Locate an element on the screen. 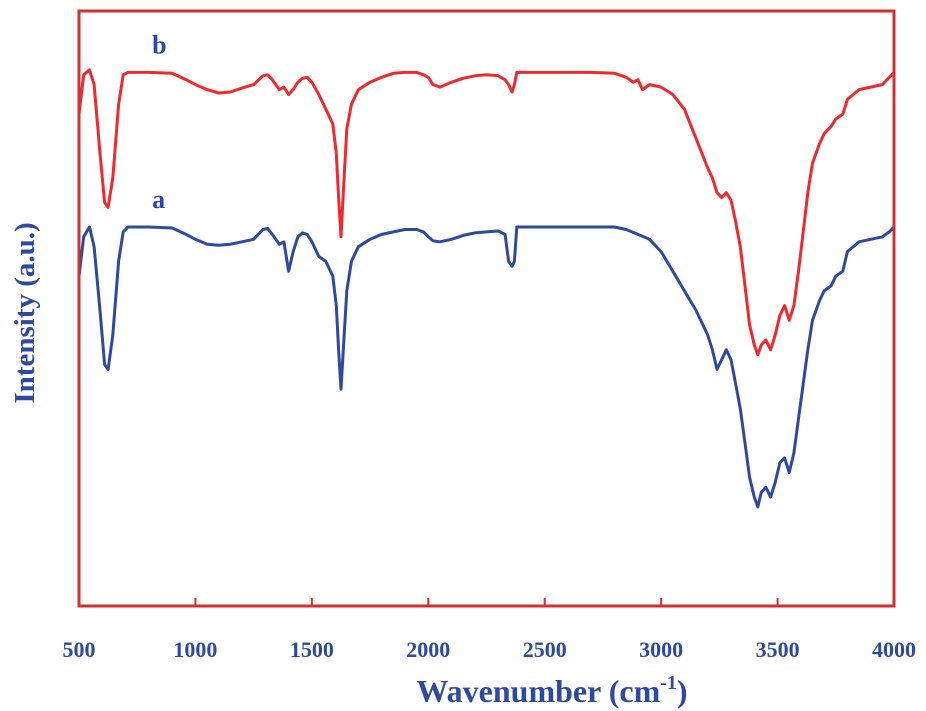  x-axis-title-close: ) is located at coordinates (682, 691).